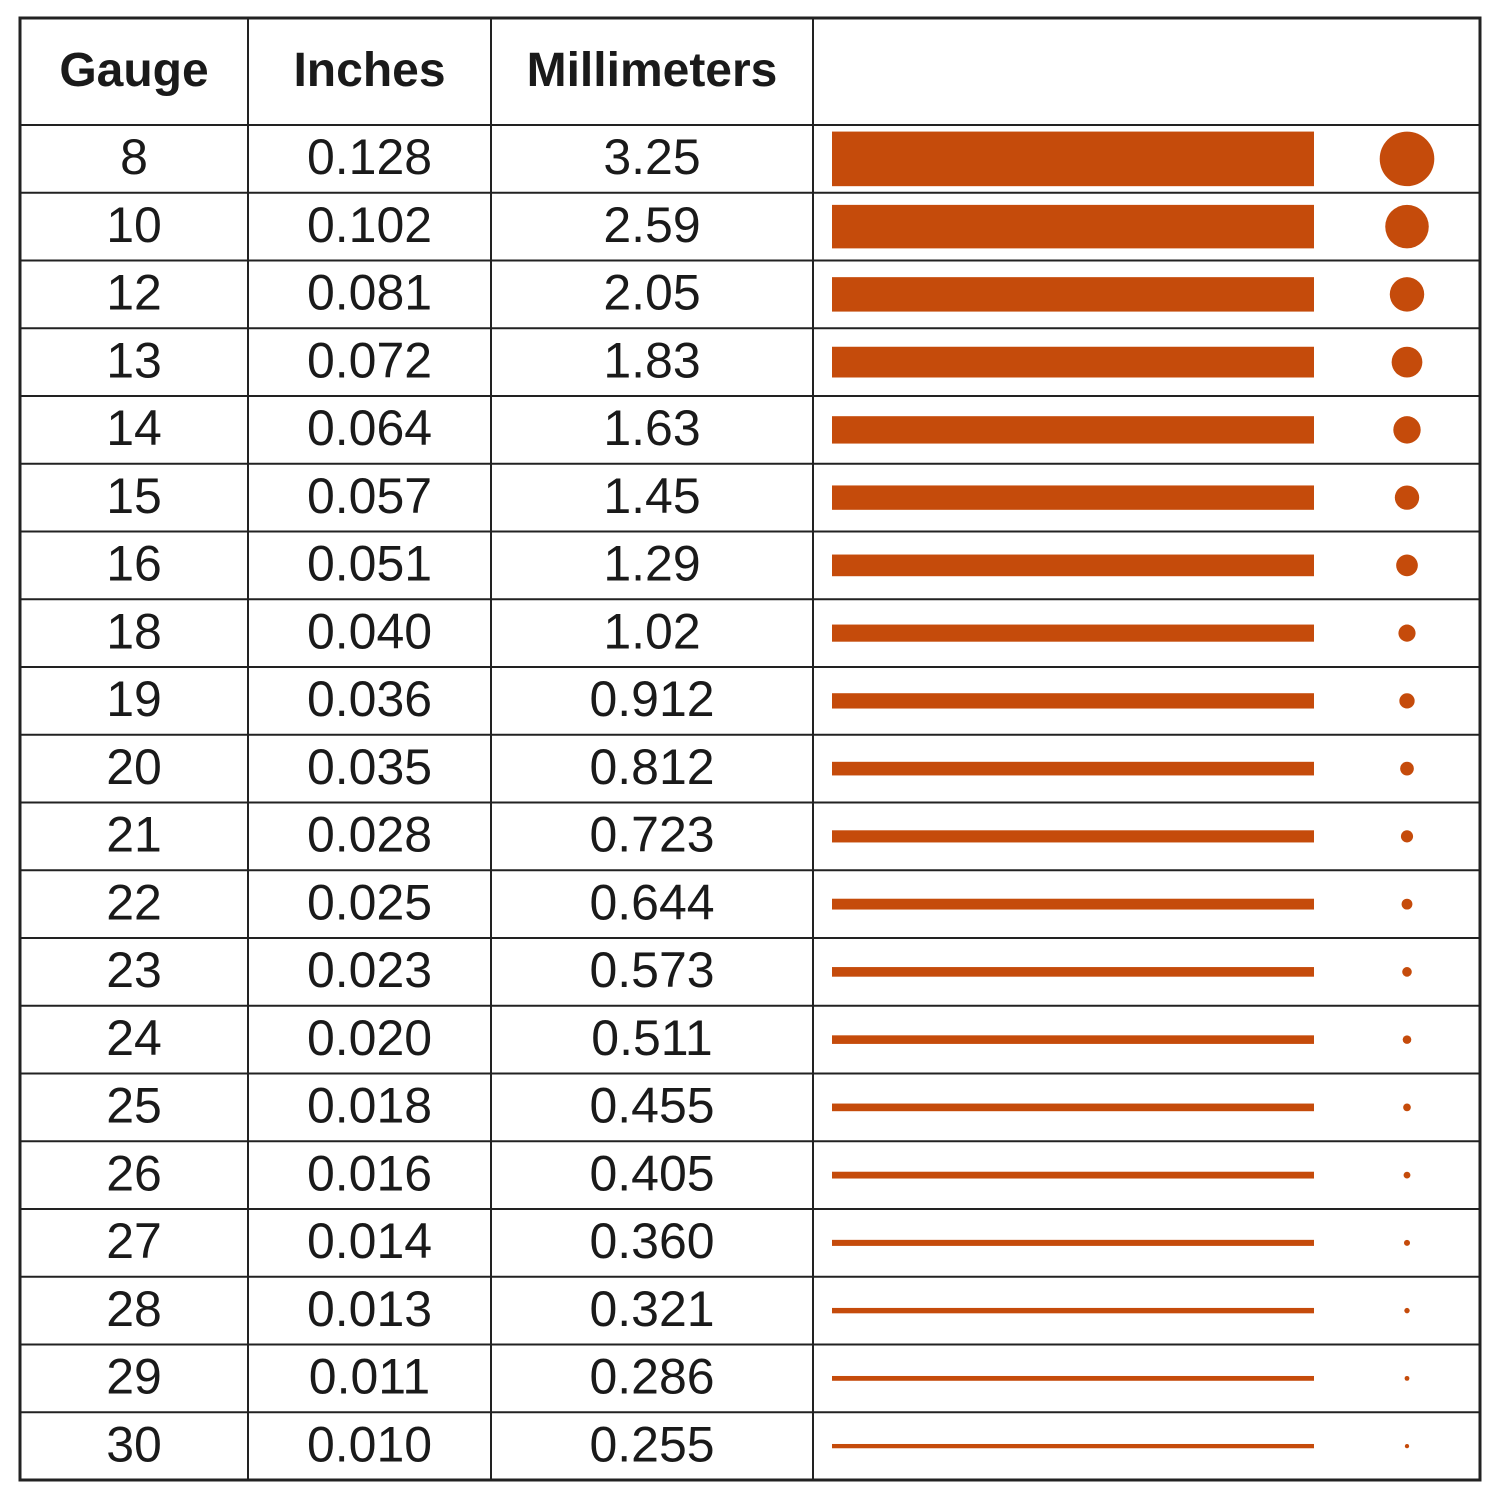 The image size is (1500, 1500). I want to click on table-cell: 0.035, so click(369, 767).